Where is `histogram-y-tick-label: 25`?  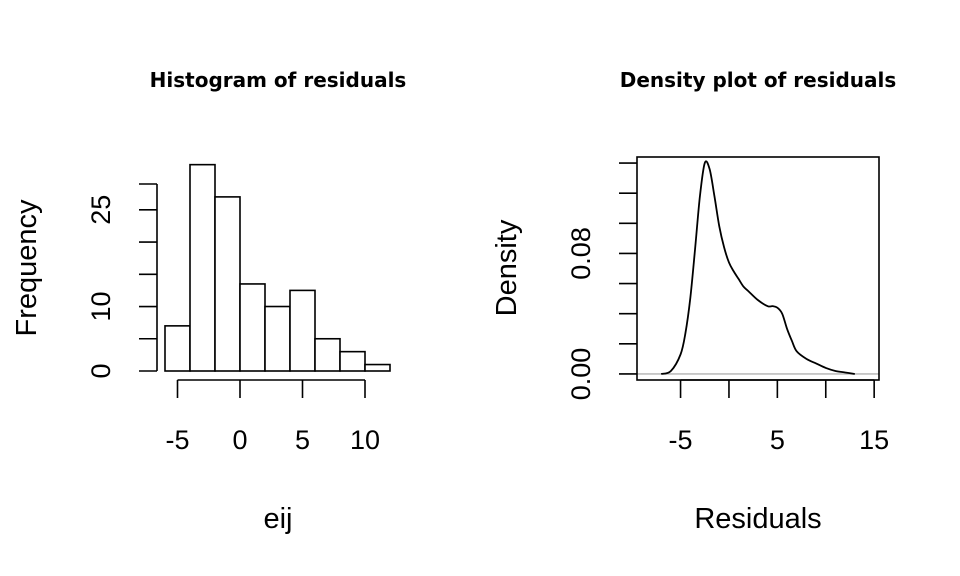 histogram-y-tick-label: 25 is located at coordinates (101, 210).